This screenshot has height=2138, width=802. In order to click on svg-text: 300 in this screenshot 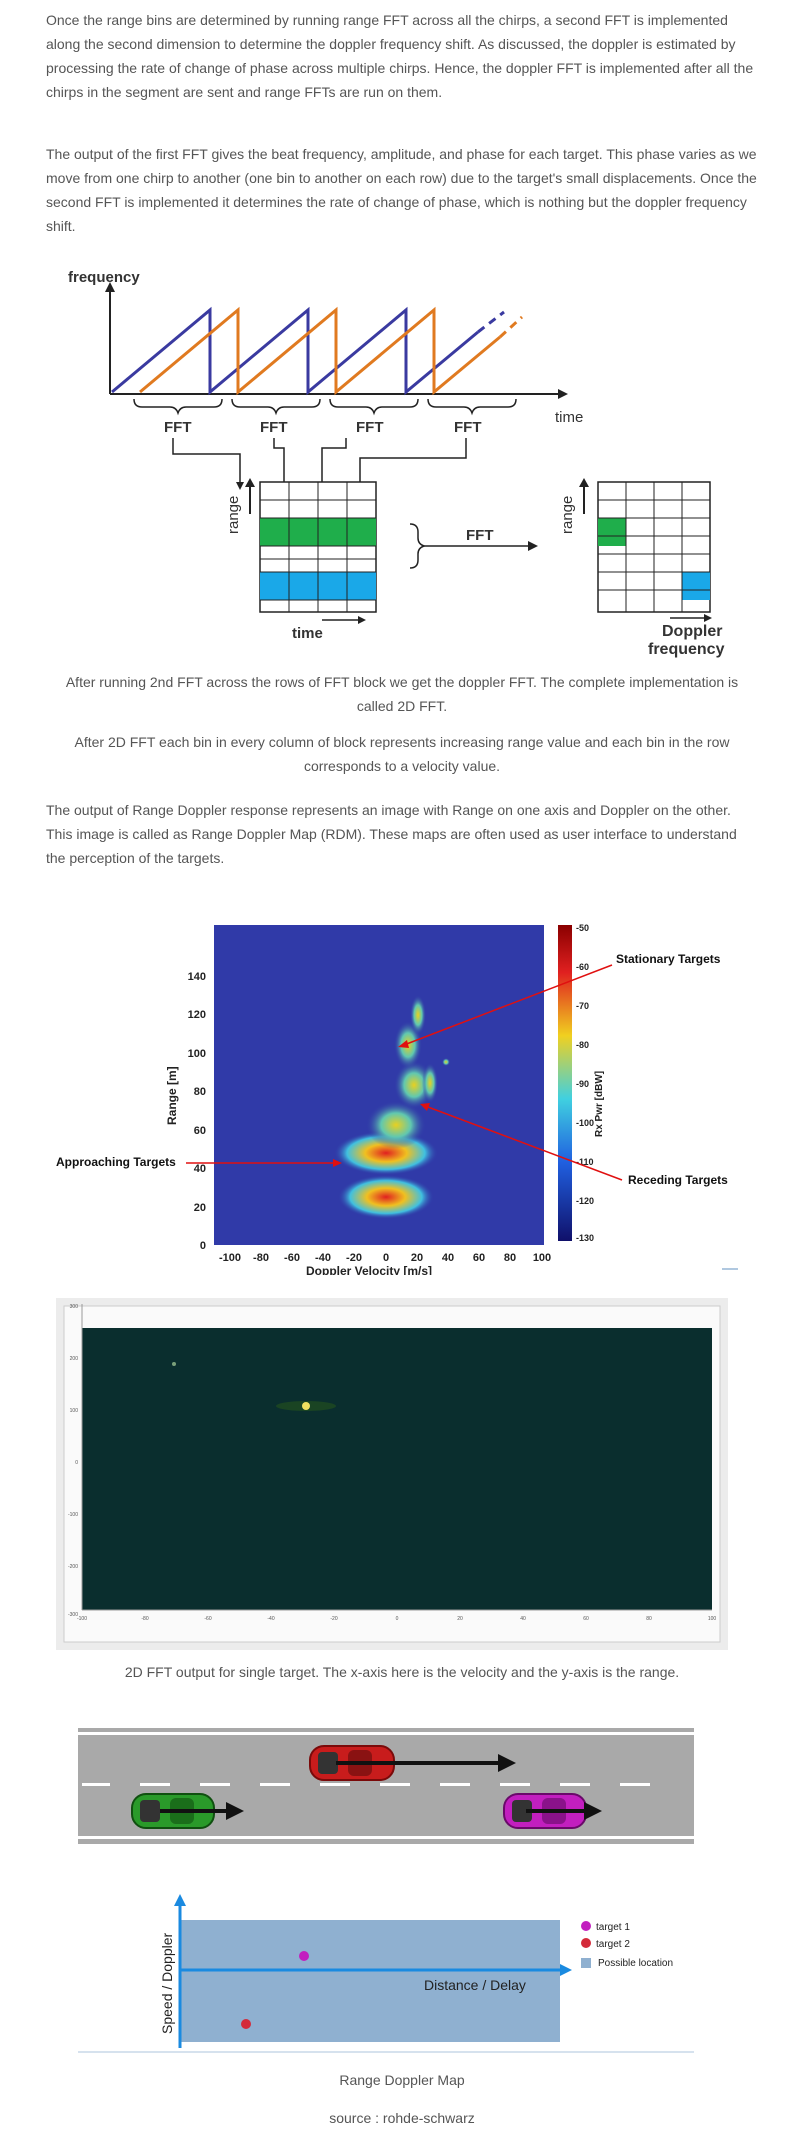, I will do `click(74, 1307)`.